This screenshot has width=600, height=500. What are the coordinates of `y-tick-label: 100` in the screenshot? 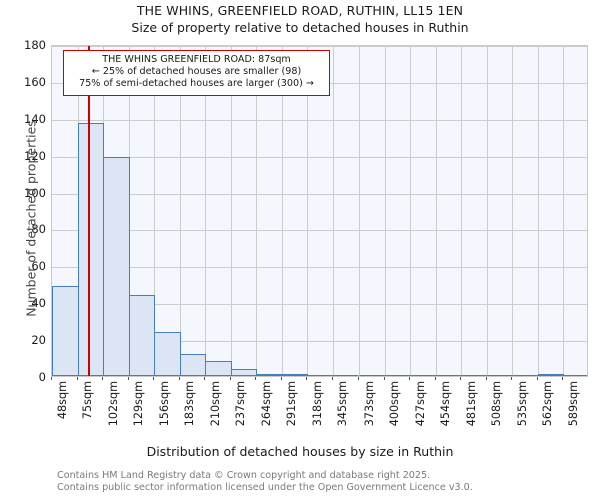 It's located at (35, 192).